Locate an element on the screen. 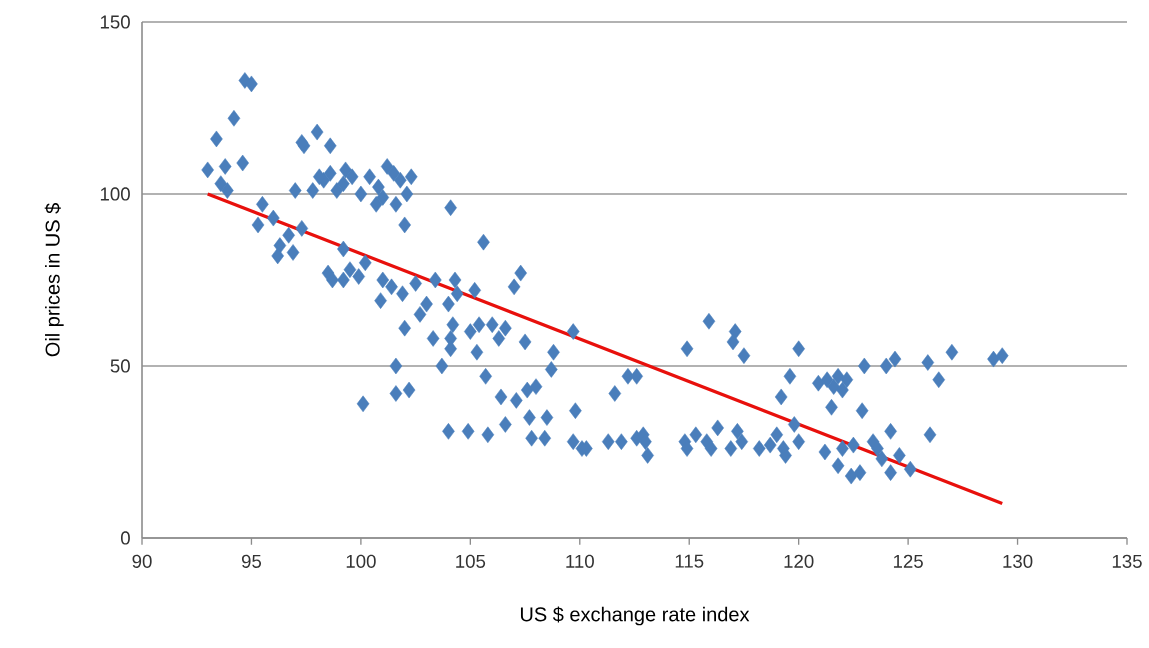 The image size is (1149, 648). x-tick-label: 115 is located at coordinates (689, 561).